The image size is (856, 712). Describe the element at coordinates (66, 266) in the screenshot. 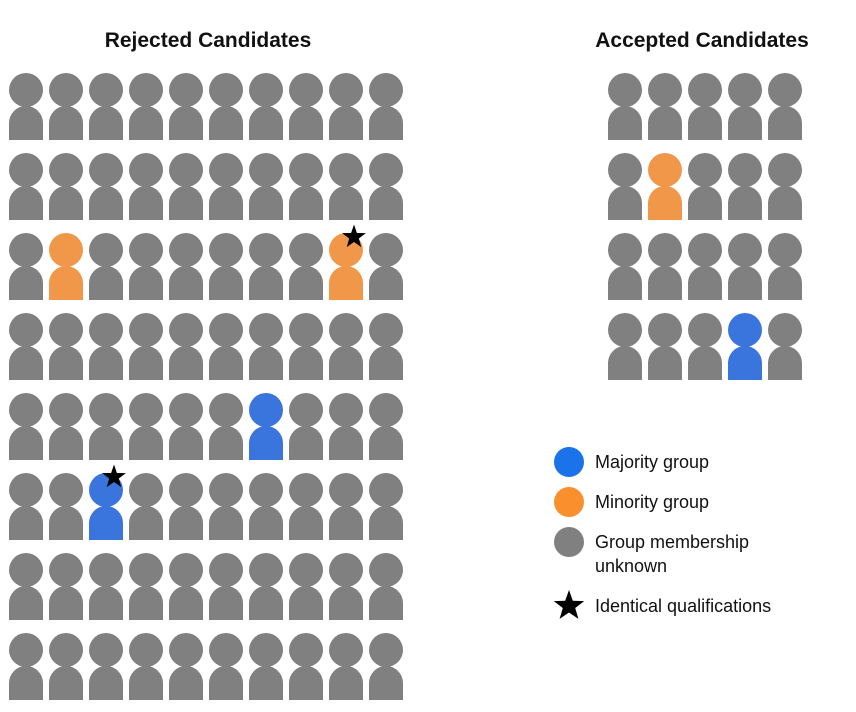

I see `person-minority-icon` at that location.